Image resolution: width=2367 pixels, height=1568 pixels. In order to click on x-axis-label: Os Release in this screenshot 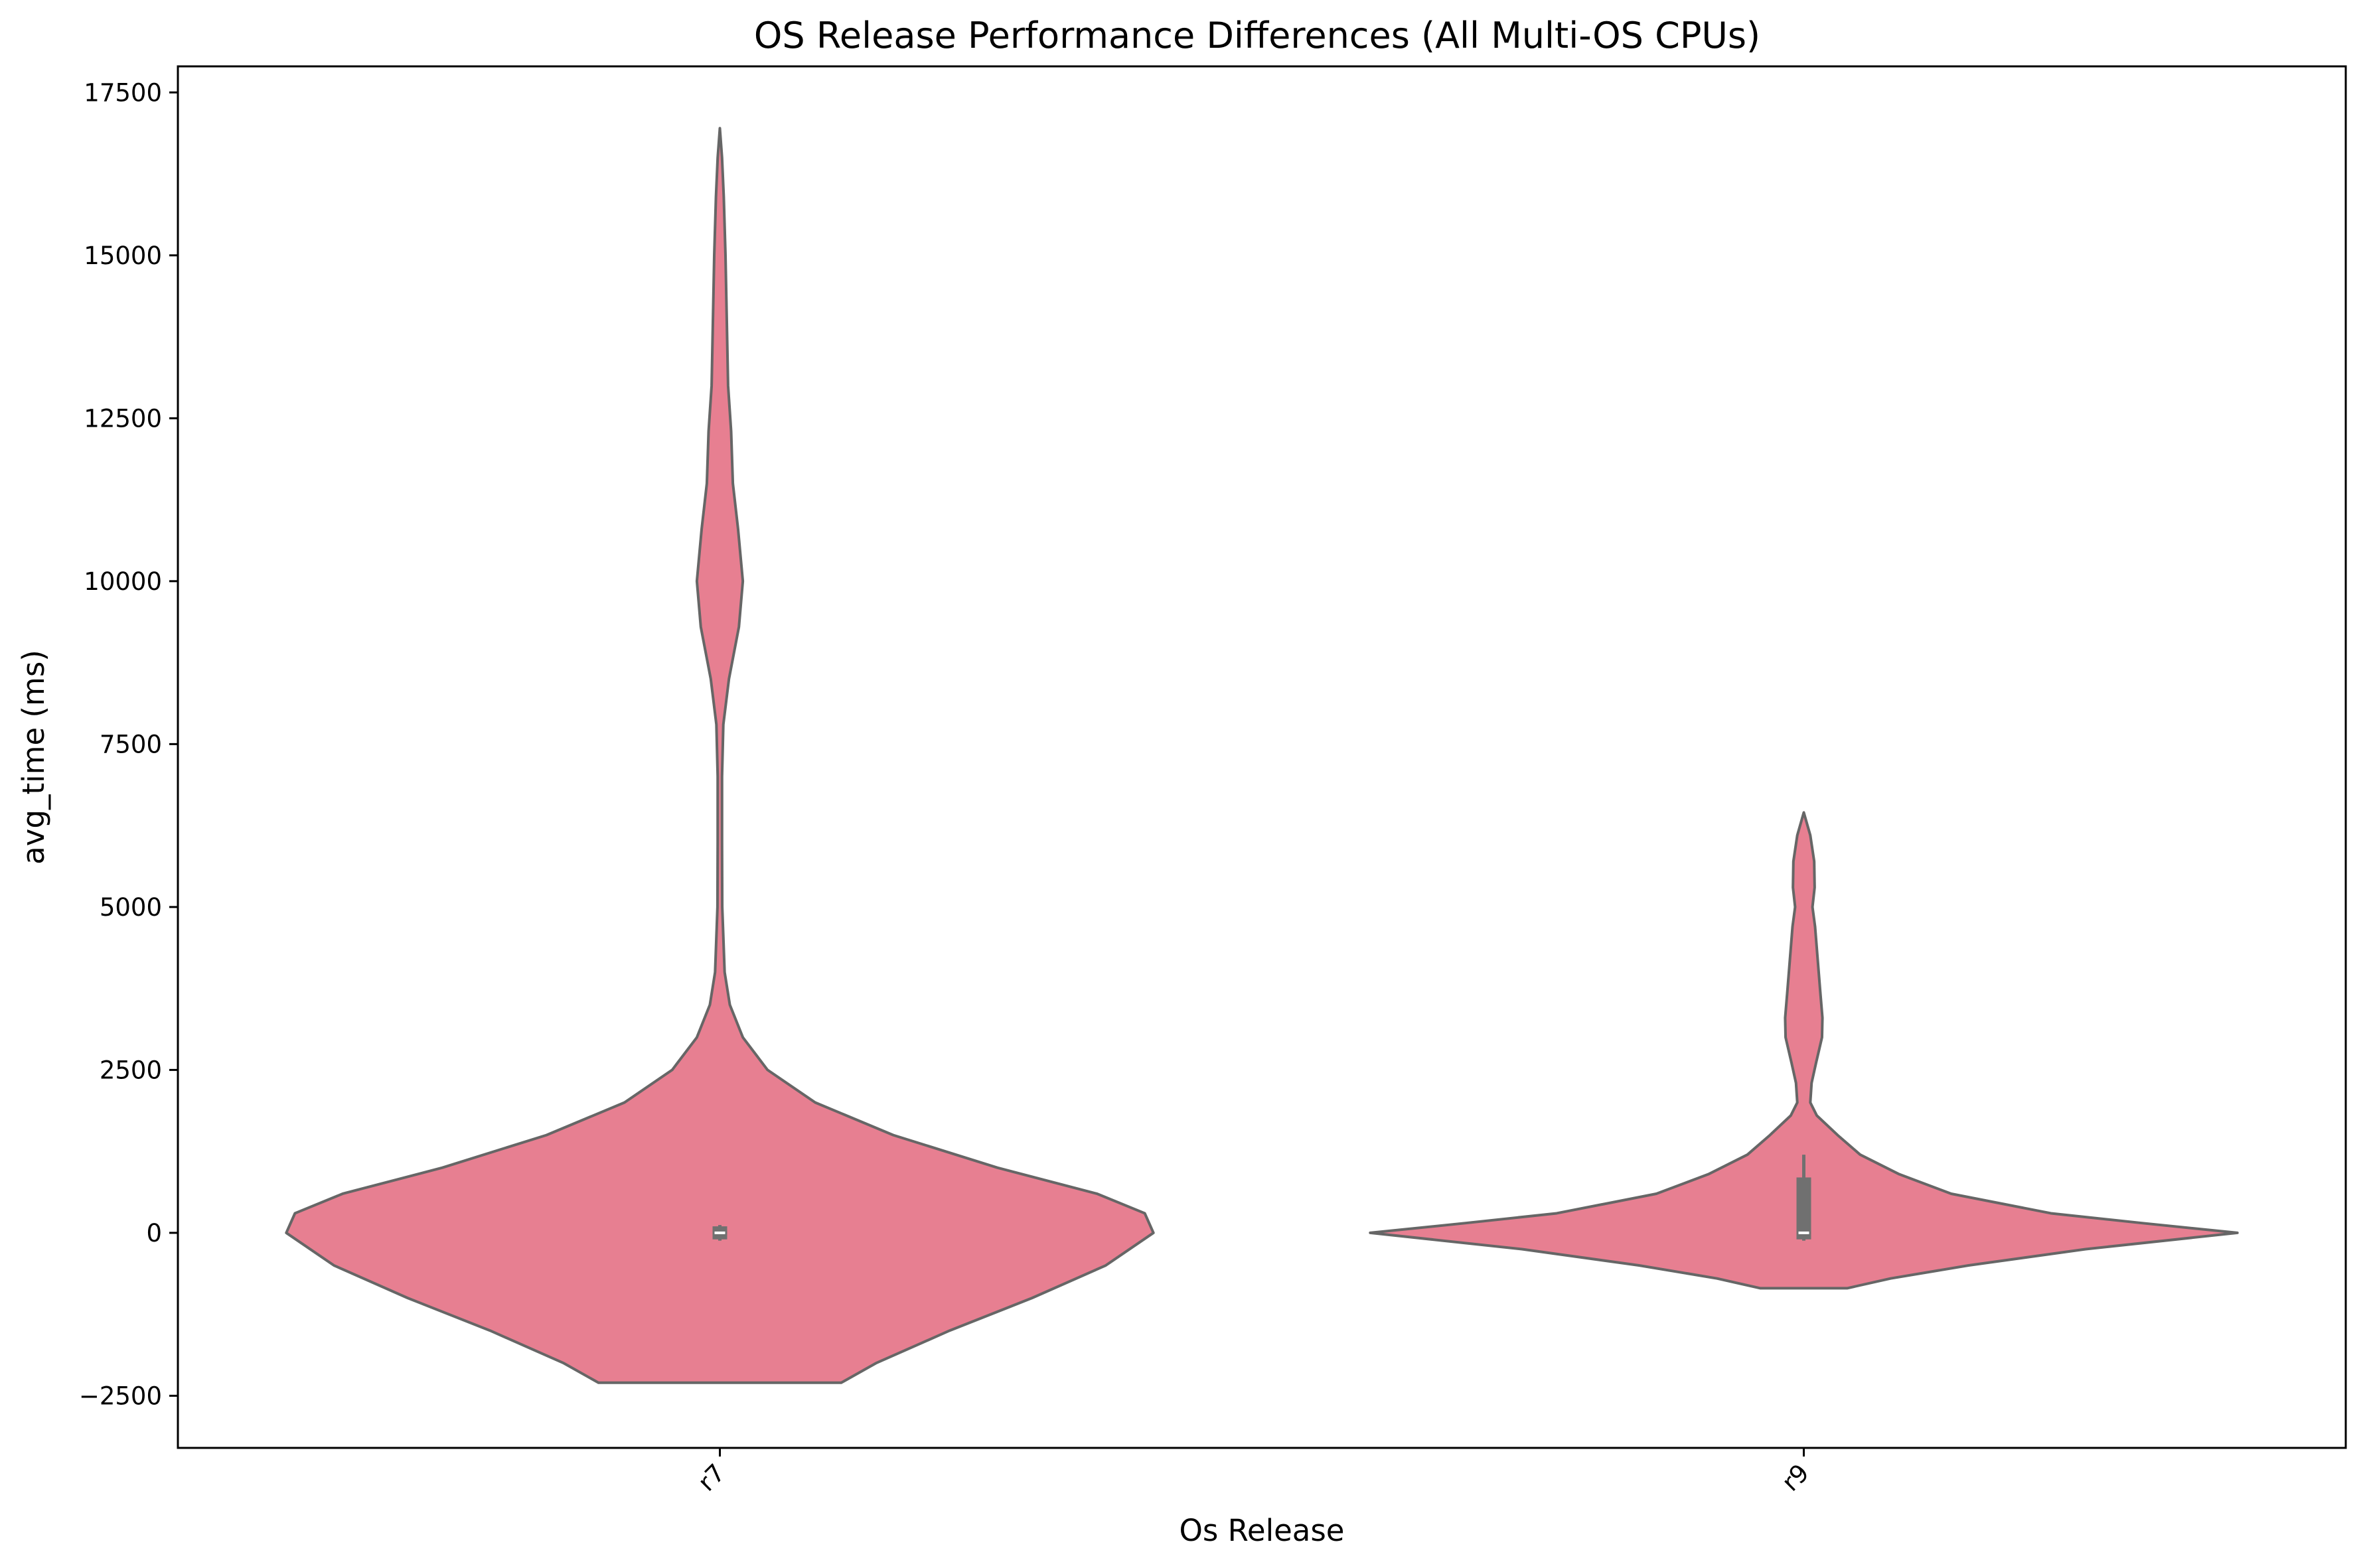, I will do `click(1262, 1530)`.